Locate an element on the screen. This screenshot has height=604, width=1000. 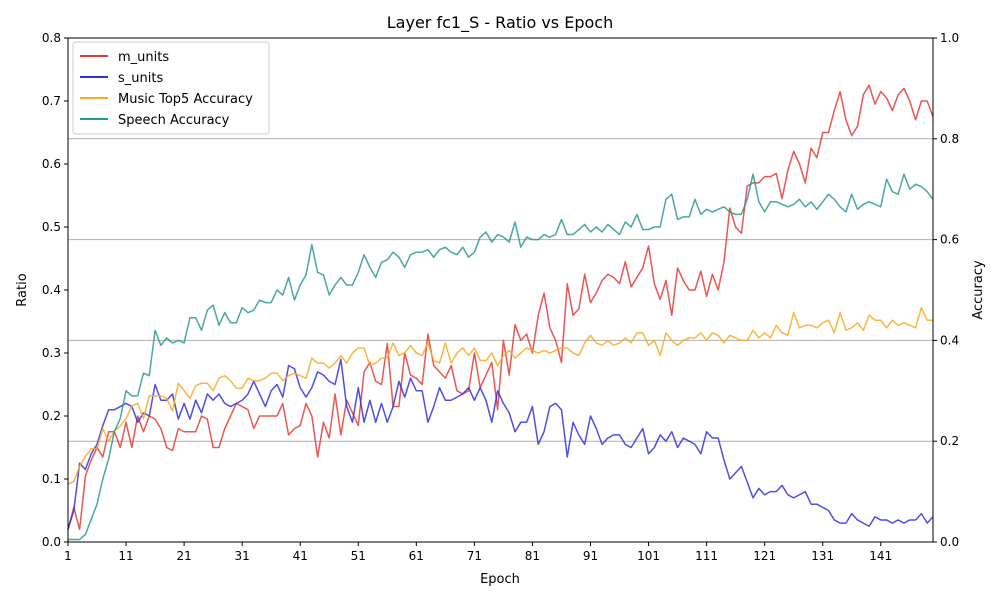
y-tick-label: 0.5 is located at coordinates (51, 227).